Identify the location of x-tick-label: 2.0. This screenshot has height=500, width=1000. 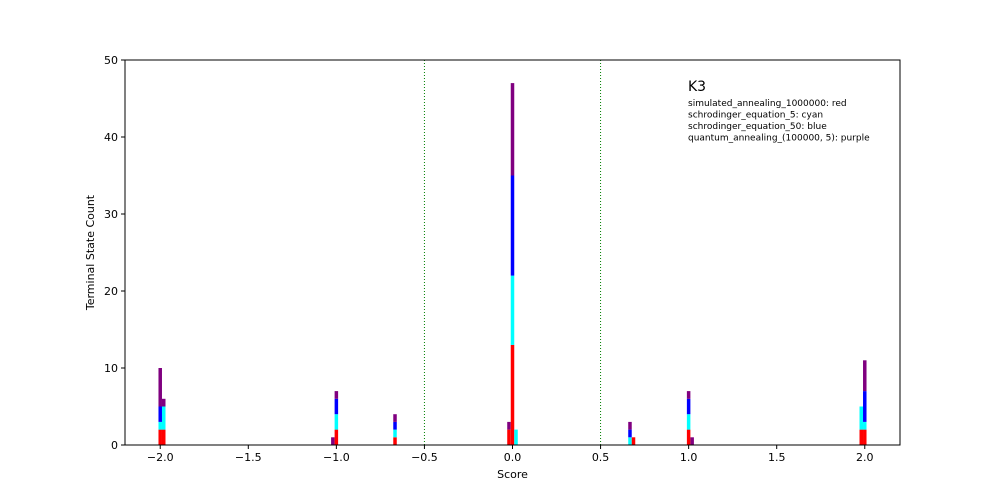
(865, 457).